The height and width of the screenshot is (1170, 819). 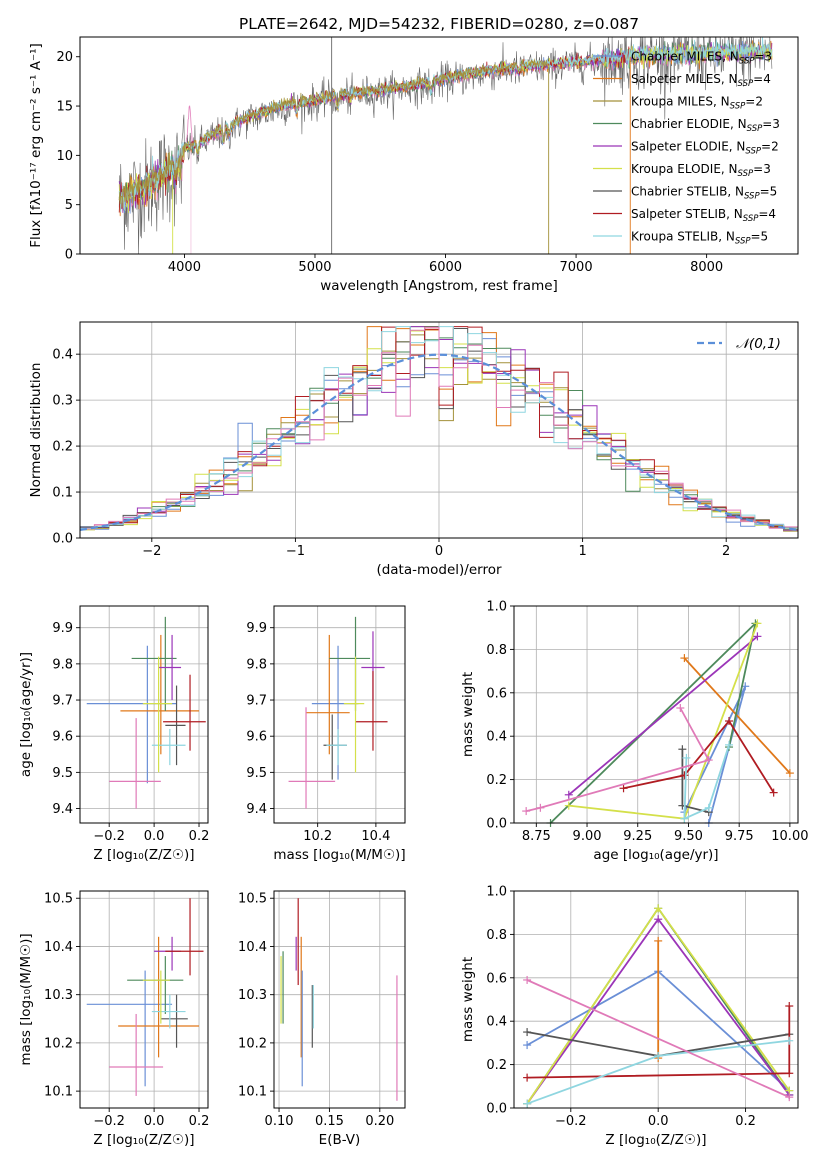 What do you see at coordinates (439, 551) in the screenshot?
I see `x-tick-label: 0` at bounding box center [439, 551].